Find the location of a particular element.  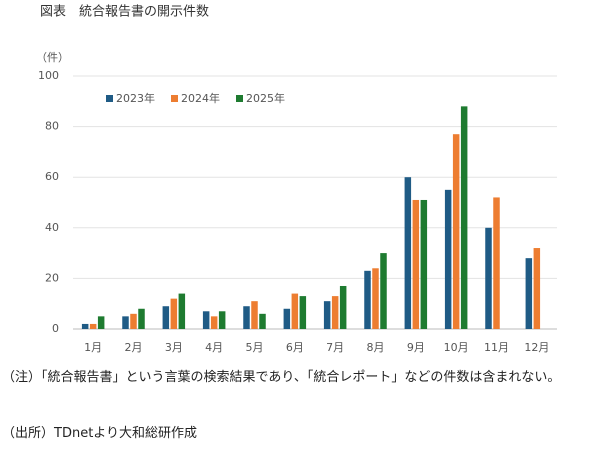

x-tick-label: 4月 is located at coordinates (214, 347).